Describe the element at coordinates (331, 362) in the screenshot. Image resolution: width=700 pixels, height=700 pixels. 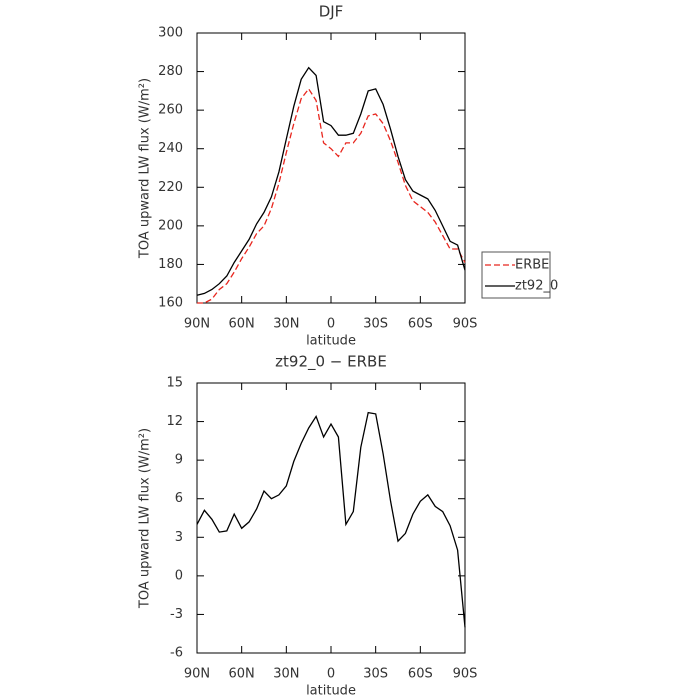
I see `chart-title: zt92_0 − ERBE` at that location.